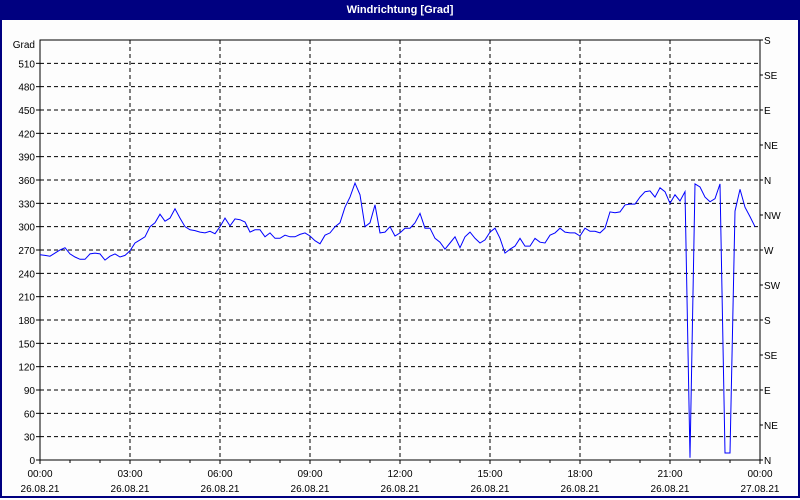 The image size is (800, 500). What do you see at coordinates (26, 228) in the screenshot?
I see `y-tick-label: 300` at bounding box center [26, 228].